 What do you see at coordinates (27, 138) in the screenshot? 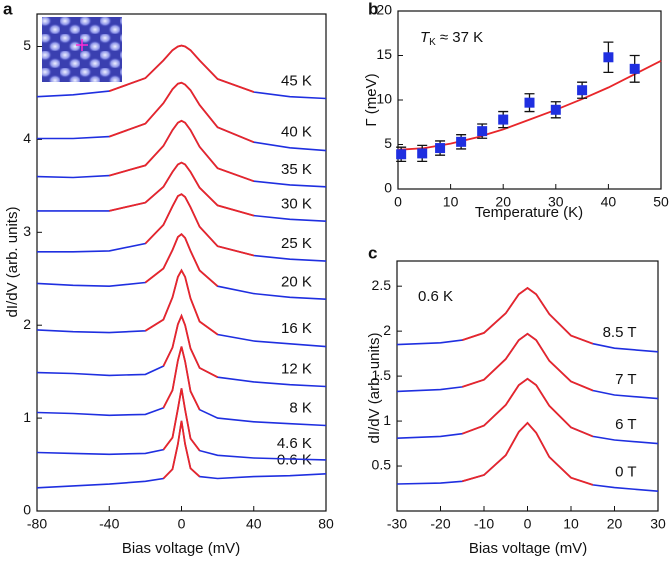
I see `y-tick-label: 4` at bounding box center [27, 138].